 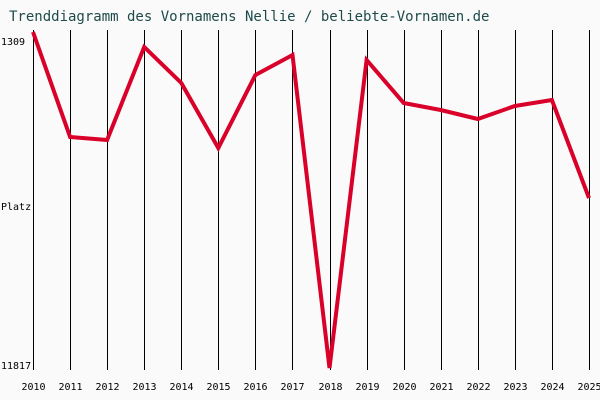 What do you see at coordinates (588, 387) in the screenshot?
I see `x-tick-label-2025: 2025` at bounding box center [588, 387].